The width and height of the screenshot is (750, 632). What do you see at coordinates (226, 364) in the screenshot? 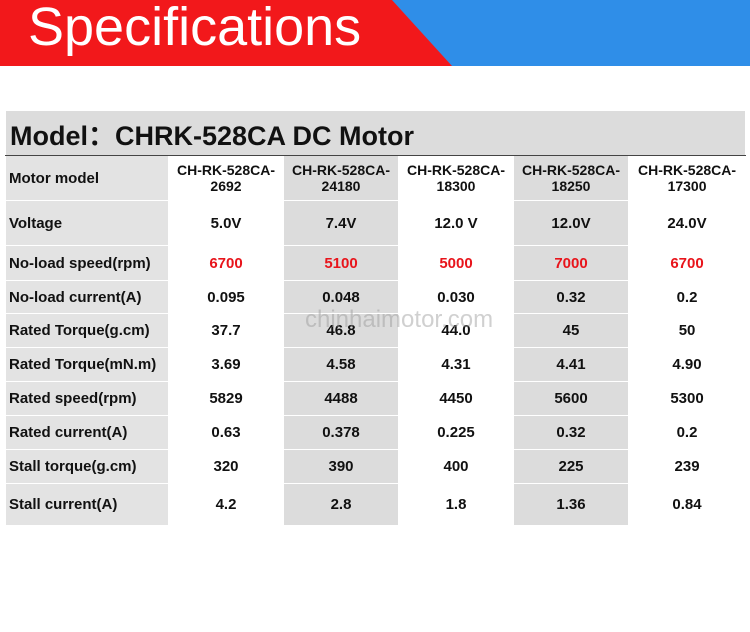
I see `table-cell: 3.69` at bounding box center [226, 364].